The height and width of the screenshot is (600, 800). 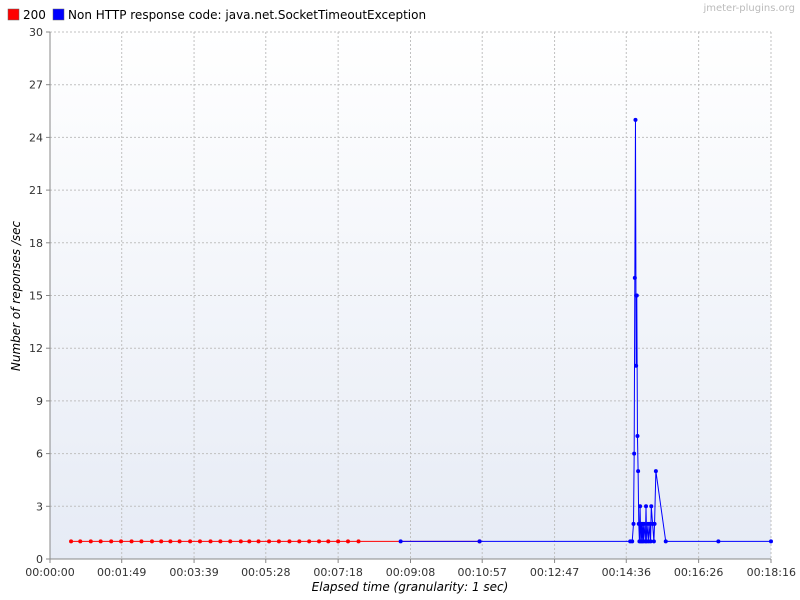 I want to click on y-tick-label: 6, so click(x=39, y=454).